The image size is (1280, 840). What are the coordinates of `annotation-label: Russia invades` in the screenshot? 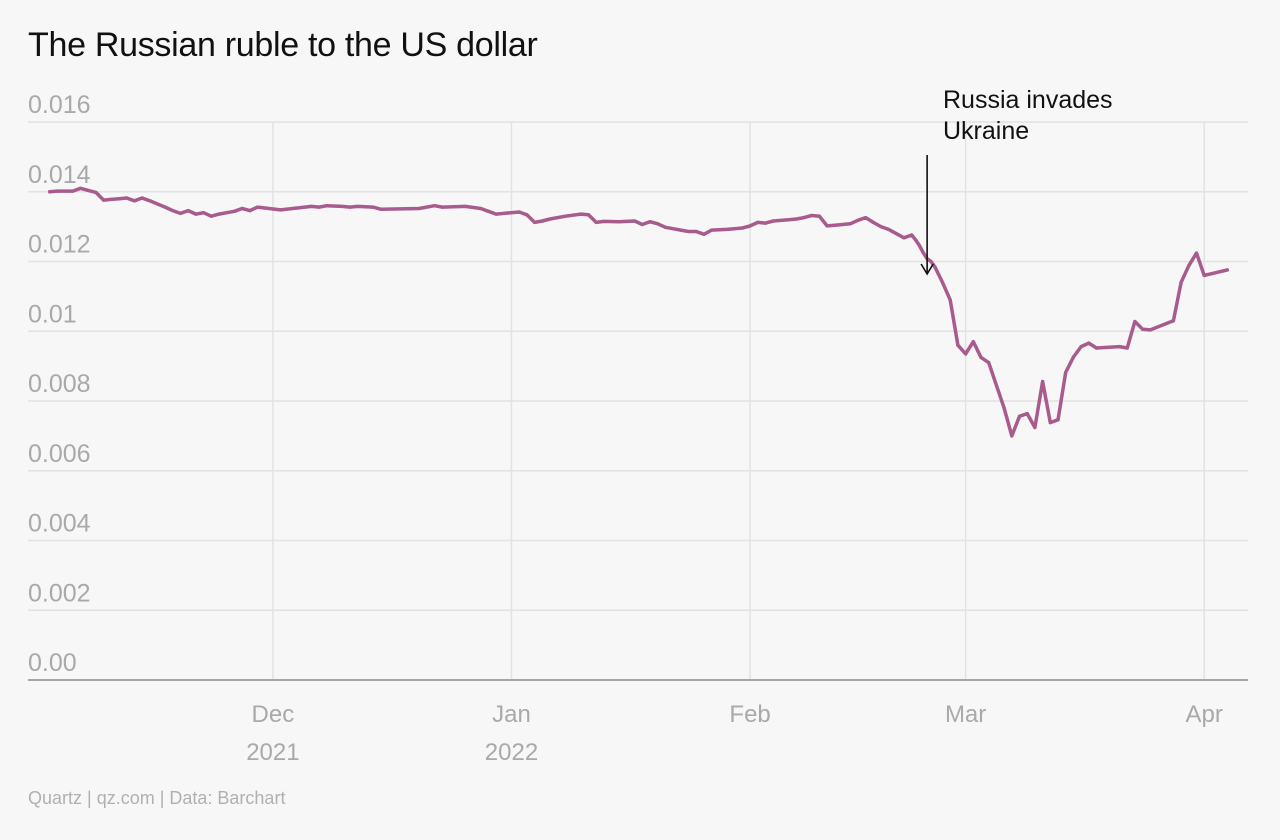 It's located at (1028, 100).